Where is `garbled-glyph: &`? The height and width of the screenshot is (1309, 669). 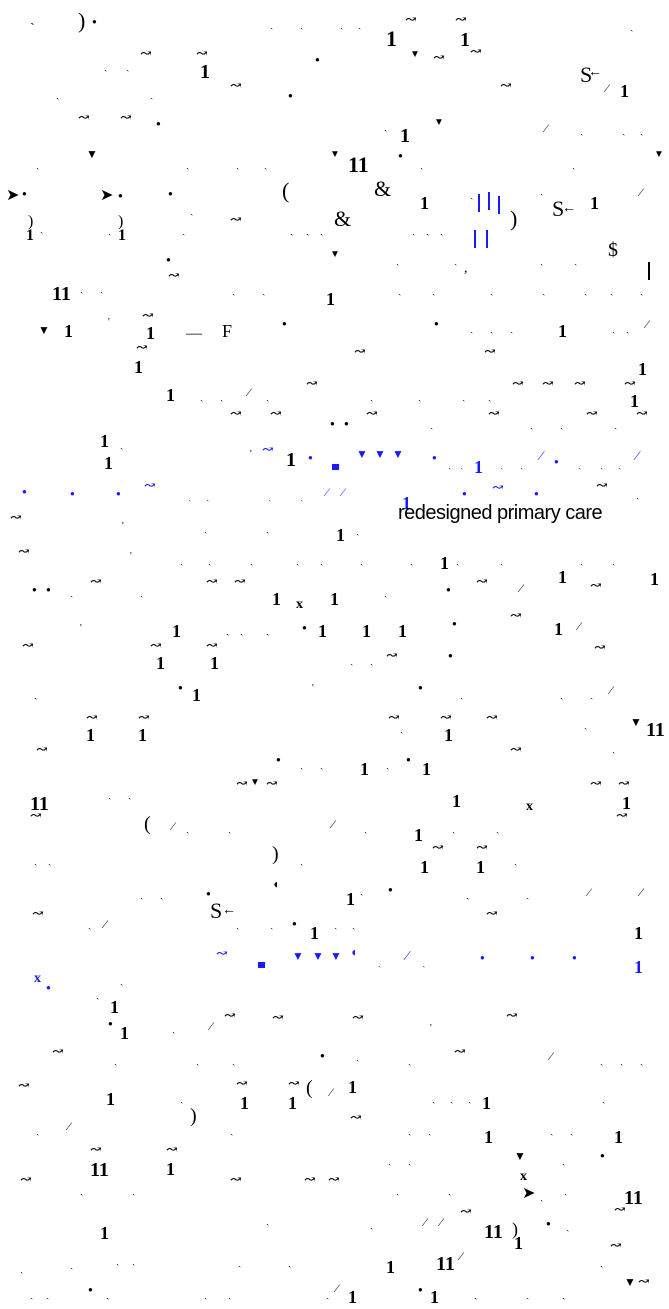 garbled-glyph: & is located at coordinates (343, 218).